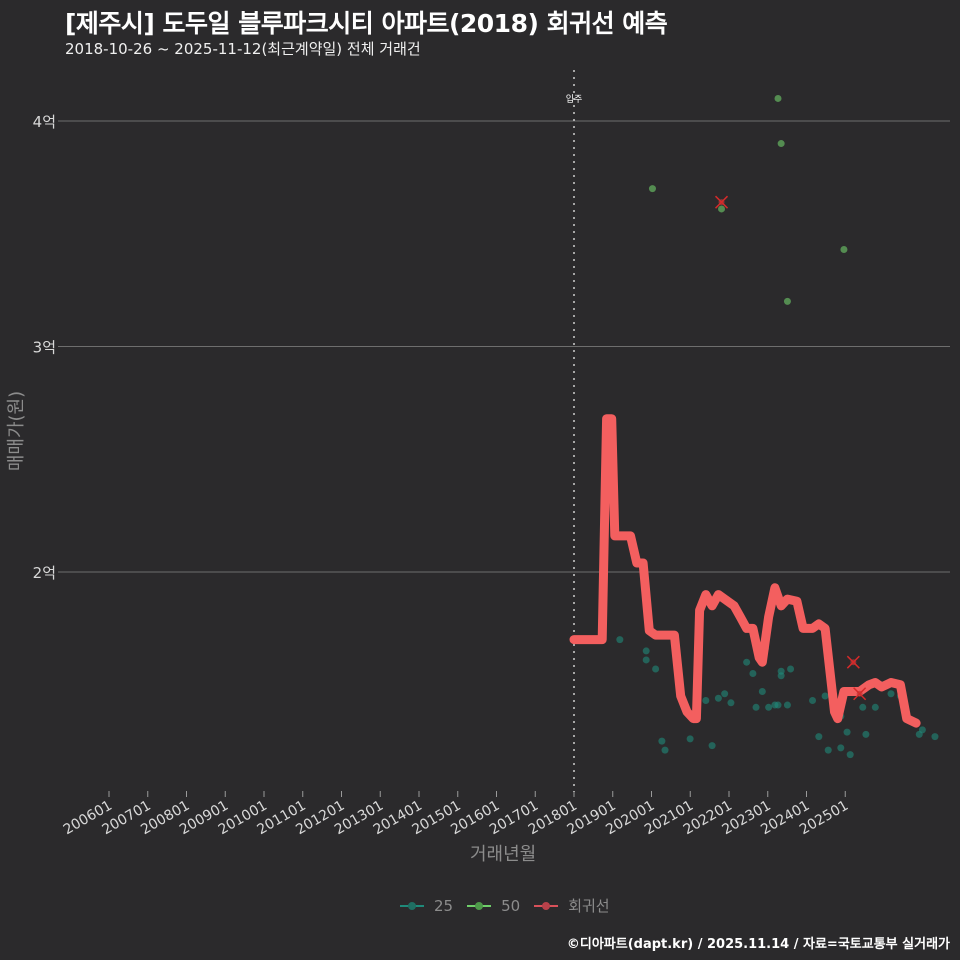 The width and height of the screenshot is (960, 960). I want to click on y-tick-label: 3억, so click(44, 348).